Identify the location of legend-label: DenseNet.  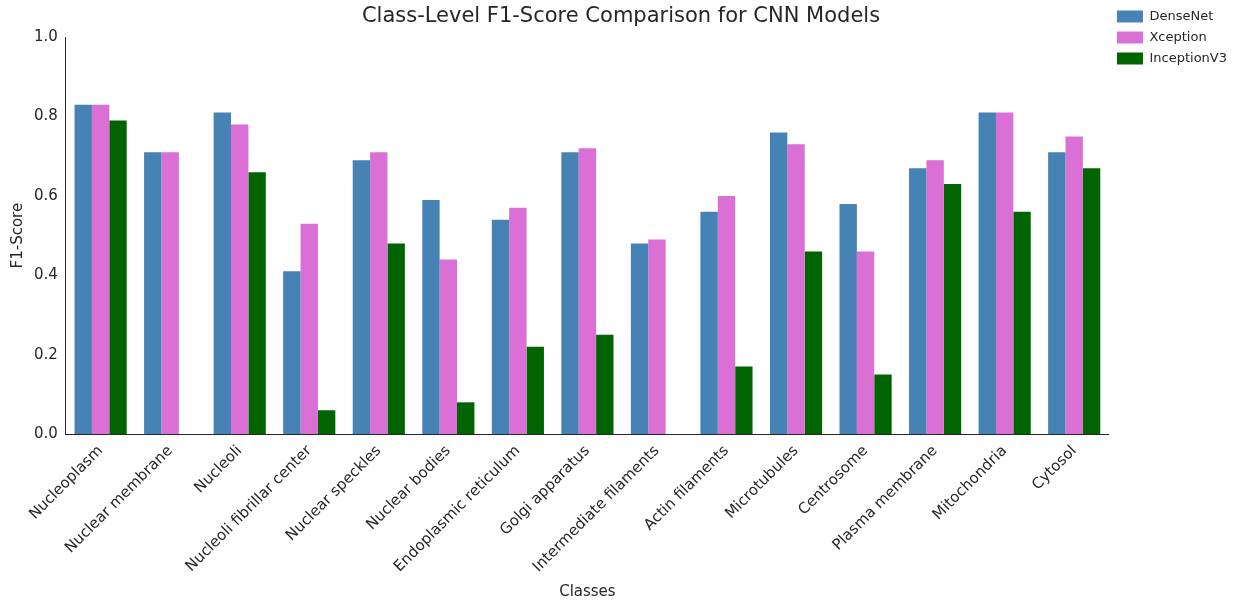
(1181, 15).